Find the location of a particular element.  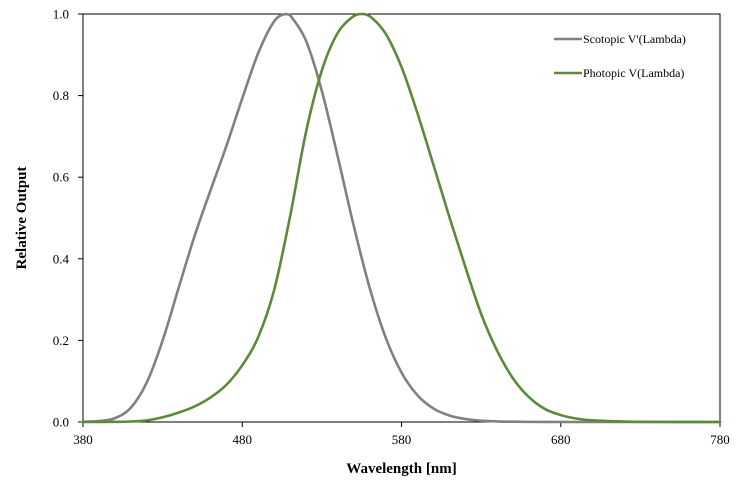

x-tick-label: 780 is located at coordinates (720, 439).